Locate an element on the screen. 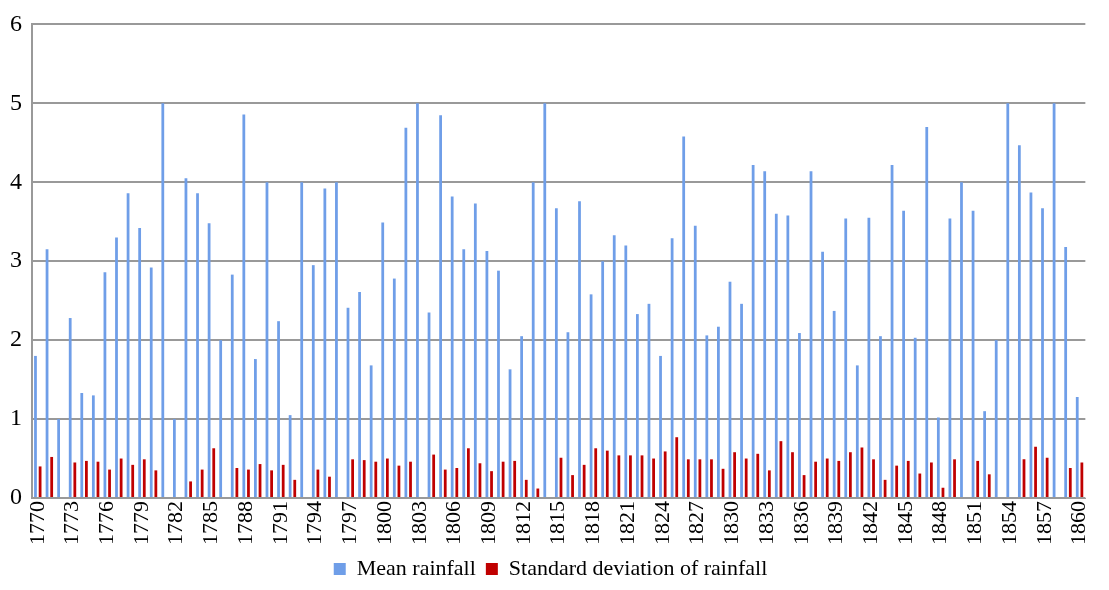 The height and width of the screenshot is (590, 1109). x-tick-label: 1803 is located at coordinates (418, 523).